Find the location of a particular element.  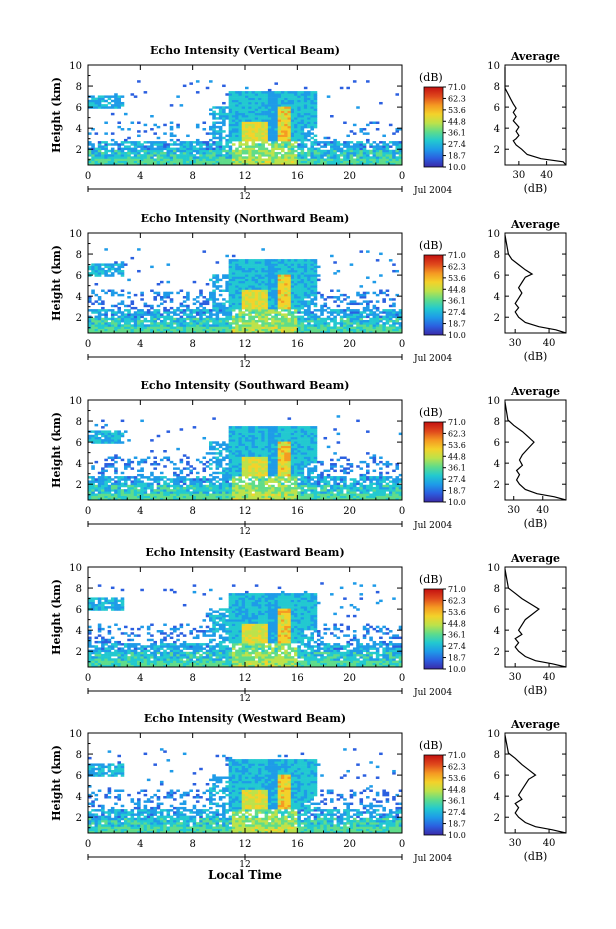

y-axis-label: Height (km) is located at coordinates (56, 283).